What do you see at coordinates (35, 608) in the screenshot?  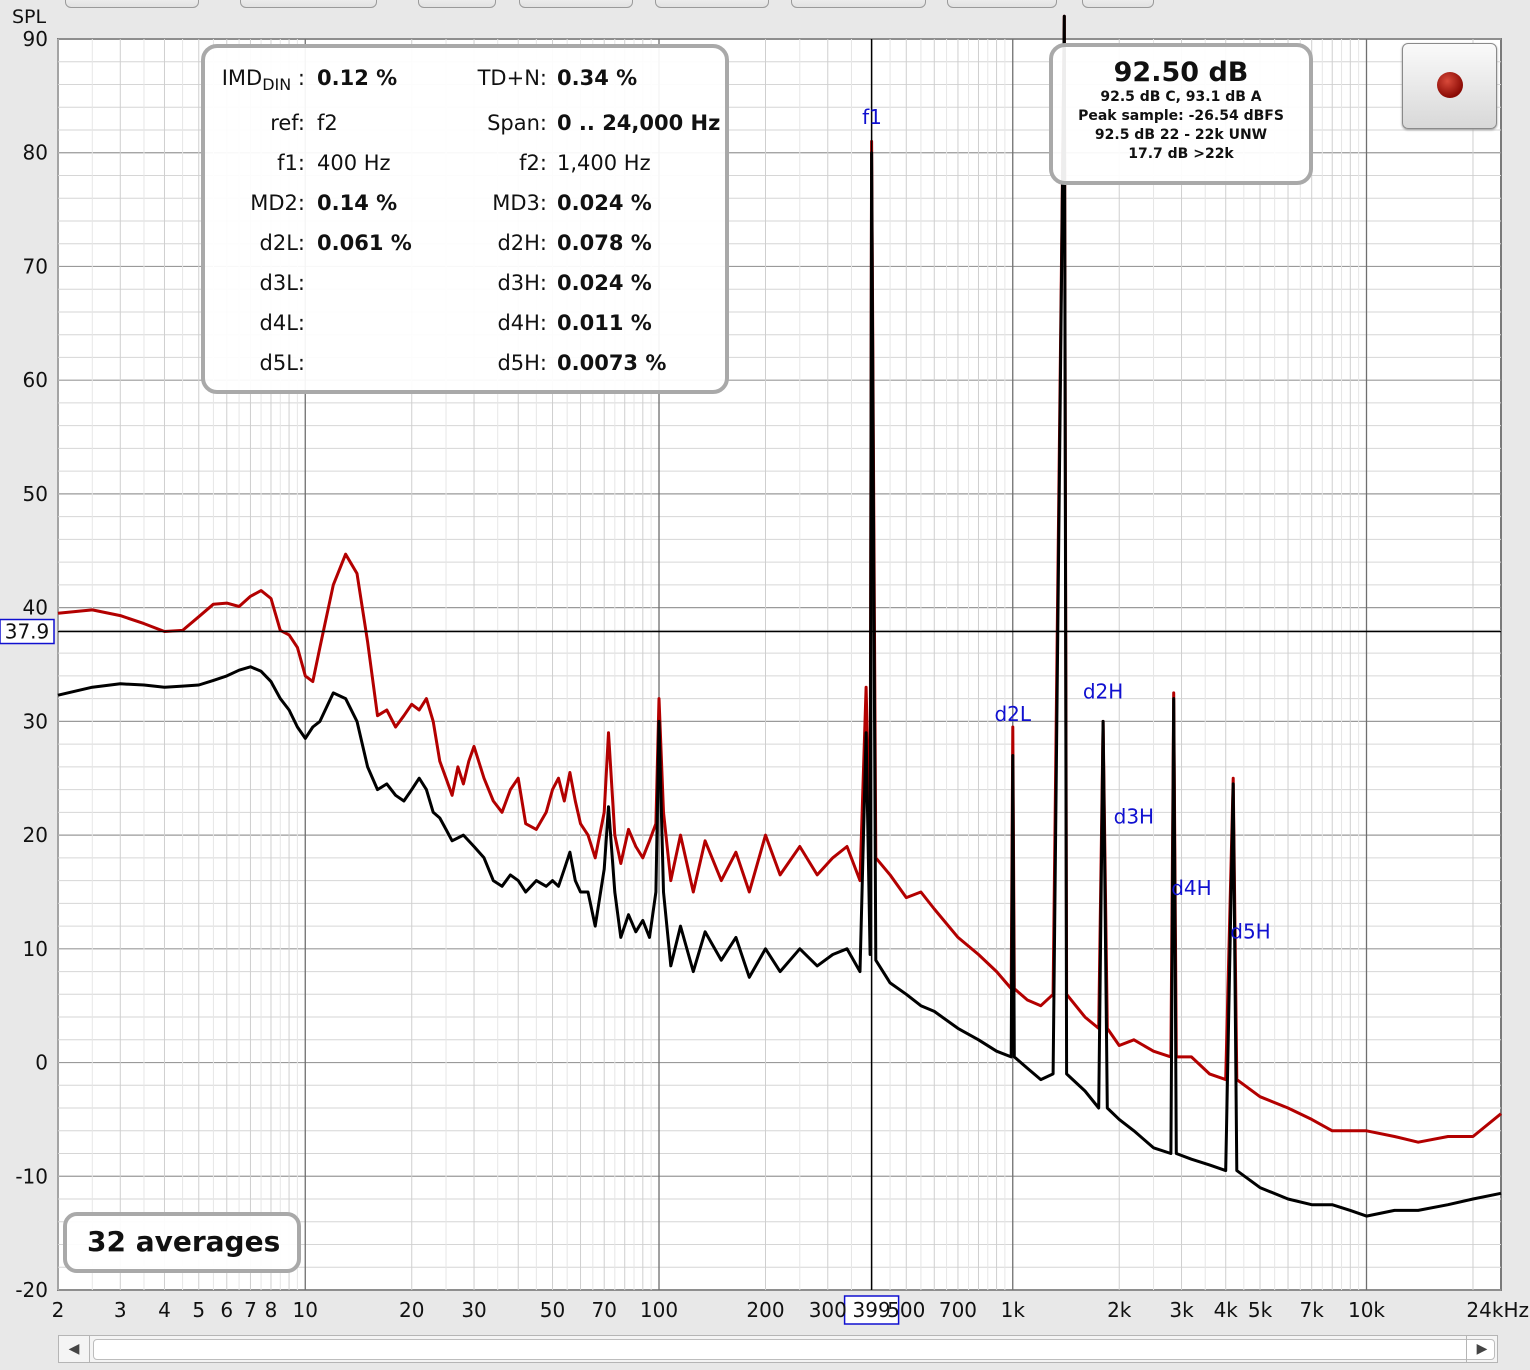 I see `y-tick-label: 40` at bounding box center [35, 608].